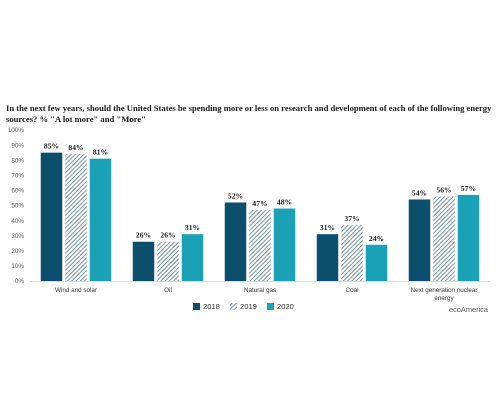  What do you see at coordinates (17, 266) in the screenshot?
I see `y-tick-label: 10%` at bounding box center [17, 266].